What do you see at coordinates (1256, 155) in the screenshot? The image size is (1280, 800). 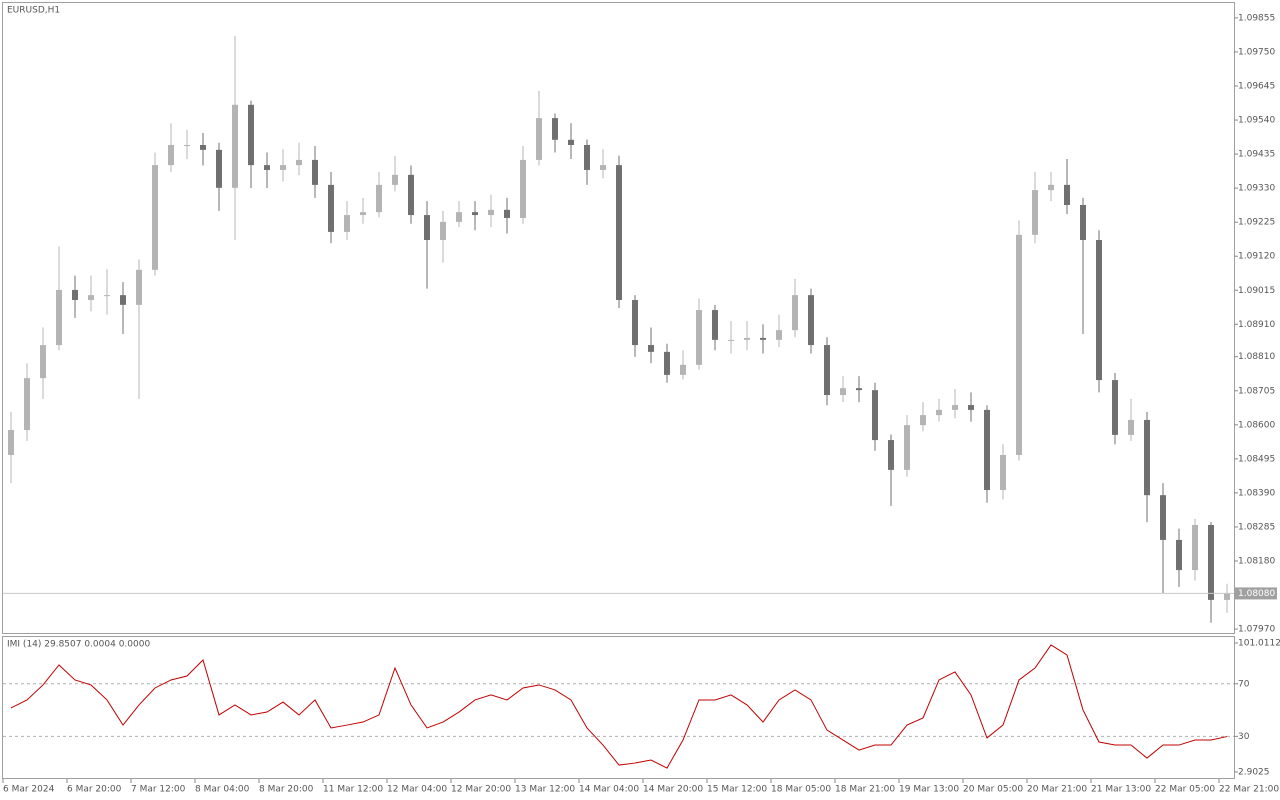 I see `y-tick-label: 1.09435` at bounding box center [1256, 155].